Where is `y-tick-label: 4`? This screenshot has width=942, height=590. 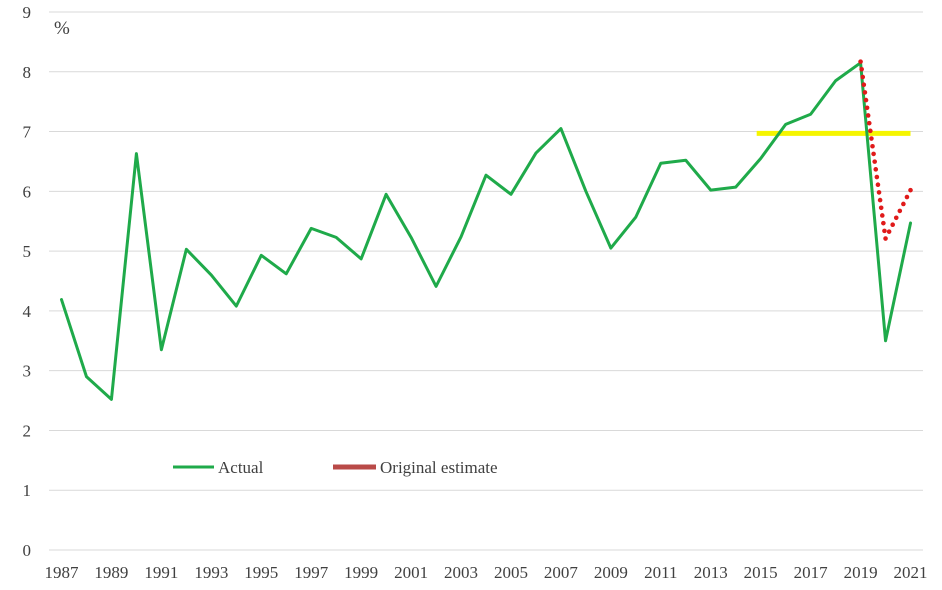
y-tick-label: 4 is located at coordinates (27, 311).